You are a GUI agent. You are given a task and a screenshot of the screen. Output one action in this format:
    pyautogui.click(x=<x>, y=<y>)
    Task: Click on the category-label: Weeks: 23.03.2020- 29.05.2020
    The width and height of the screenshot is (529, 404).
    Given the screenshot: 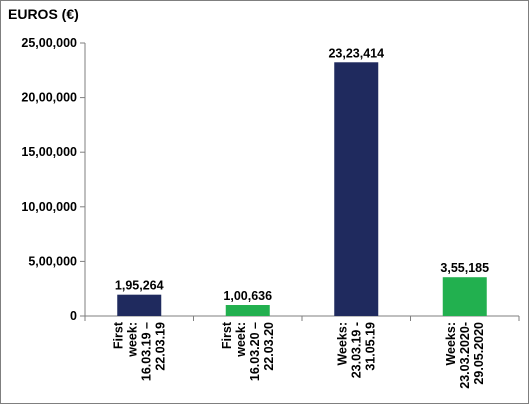 What is the action you would take?
    pyautogui.click(x=465, y=355)
    